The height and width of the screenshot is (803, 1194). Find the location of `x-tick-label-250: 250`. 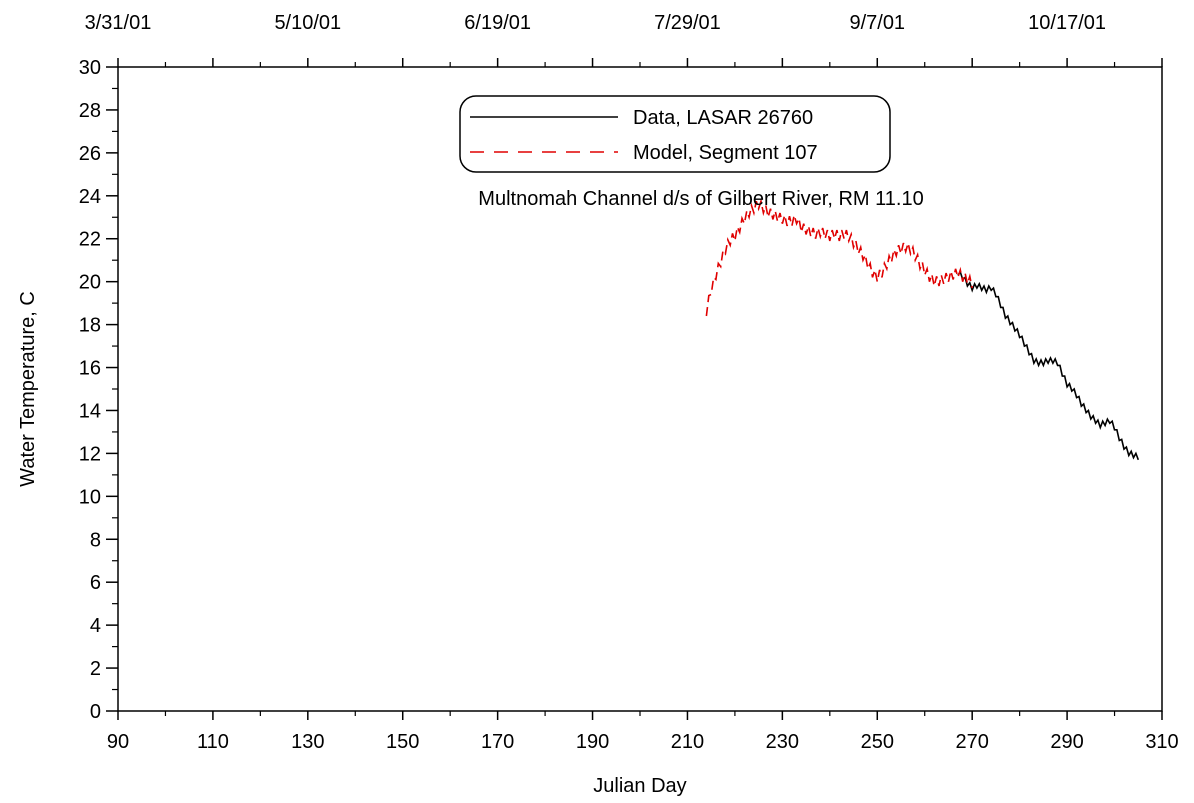

x-tick-label-250: 250 is located at coordinates (877, 742).